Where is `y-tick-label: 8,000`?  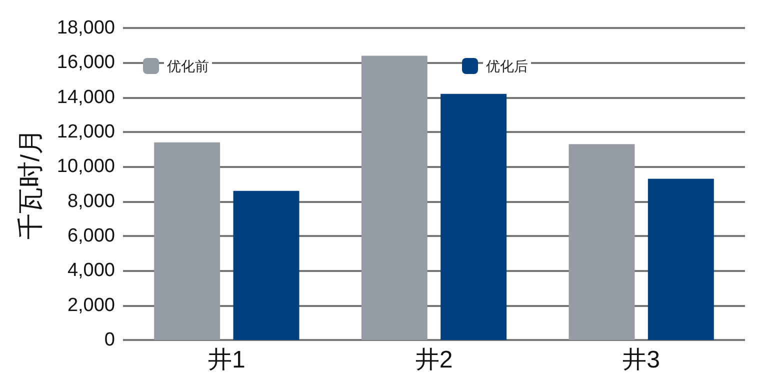
y-tick-label: 8,000 is located at coordinates (91, 201).